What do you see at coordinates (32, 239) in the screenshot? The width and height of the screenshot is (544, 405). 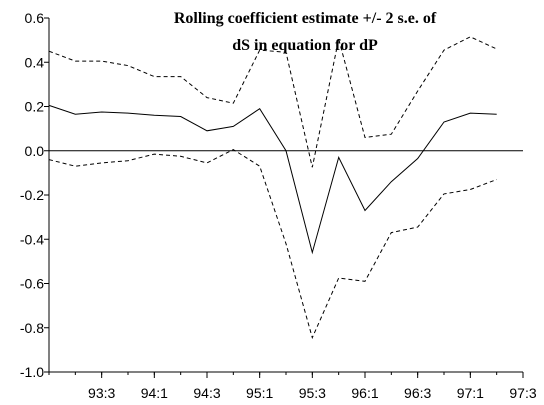 I see `y-tick-label: -0.4` at bounding box center [32, 239].